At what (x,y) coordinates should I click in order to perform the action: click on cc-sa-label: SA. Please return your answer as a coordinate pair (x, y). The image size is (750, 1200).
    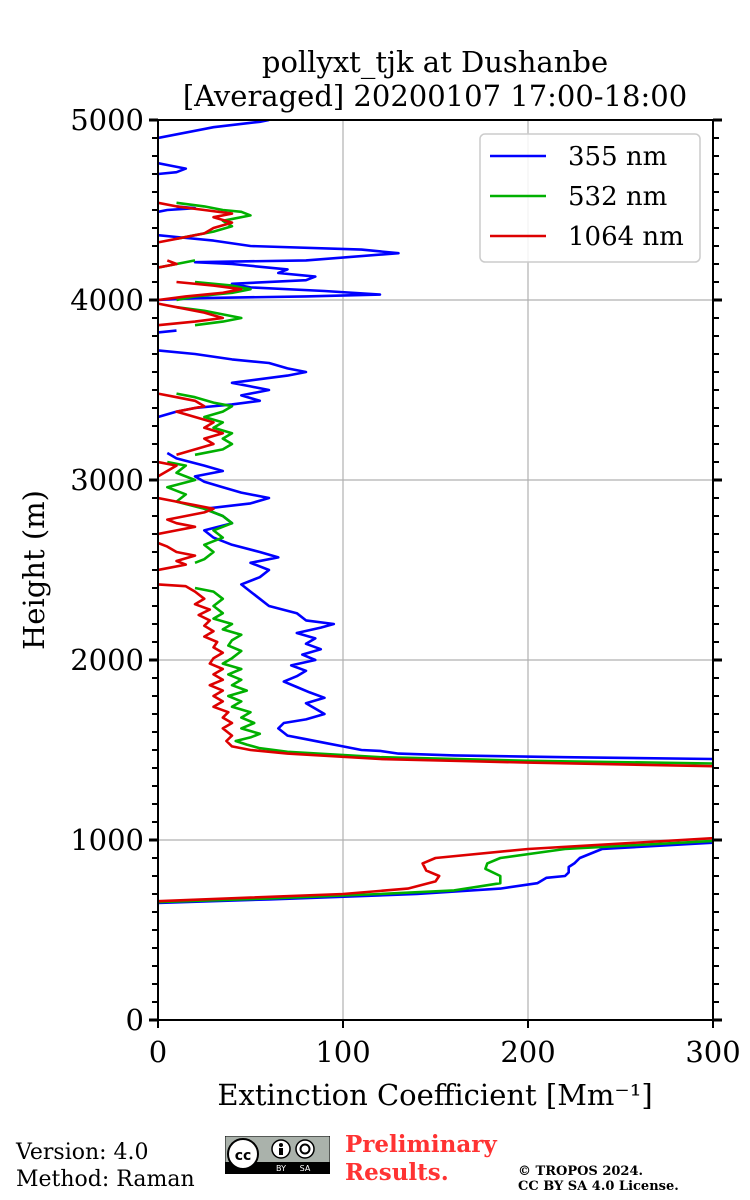
    Looking at the image, I should click on (305, 1168).